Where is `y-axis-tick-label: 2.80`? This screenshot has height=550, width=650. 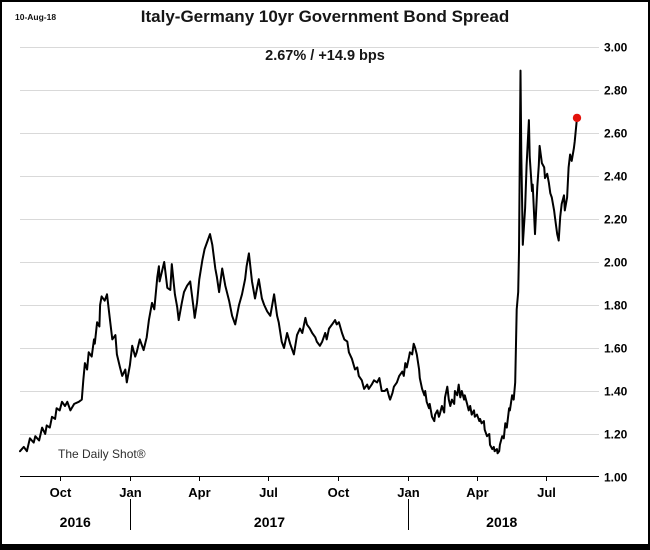 y-axis-tick-label: 2.80 is located at coordinates (616, 91).